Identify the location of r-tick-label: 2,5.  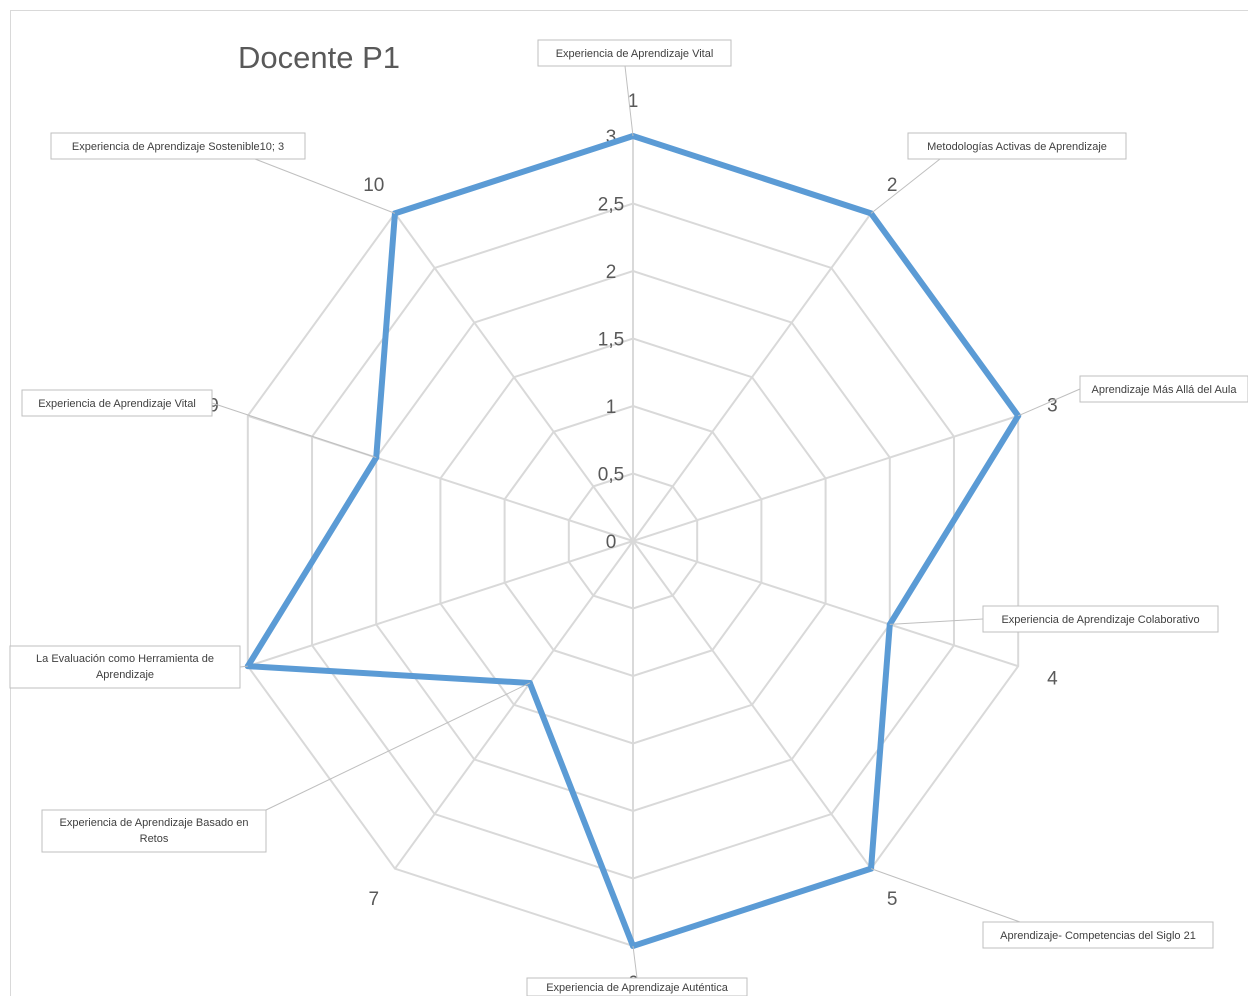
(611, 205).